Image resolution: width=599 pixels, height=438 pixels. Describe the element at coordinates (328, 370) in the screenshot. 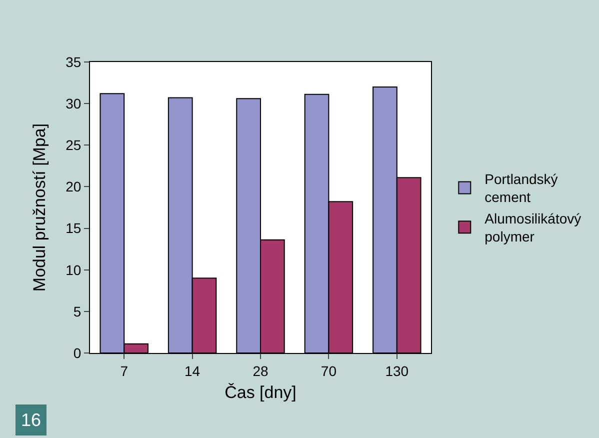

I see `x-tick-label: 70` at that location.